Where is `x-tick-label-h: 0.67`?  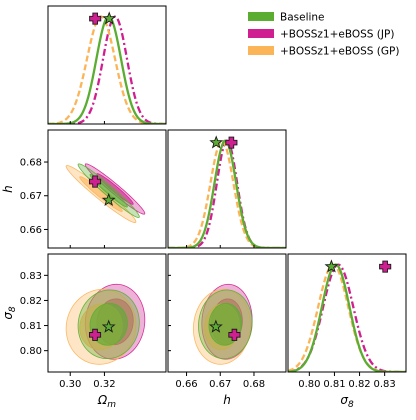
x-tick-label-h: 0.67 is located at coordinates (220, 384).